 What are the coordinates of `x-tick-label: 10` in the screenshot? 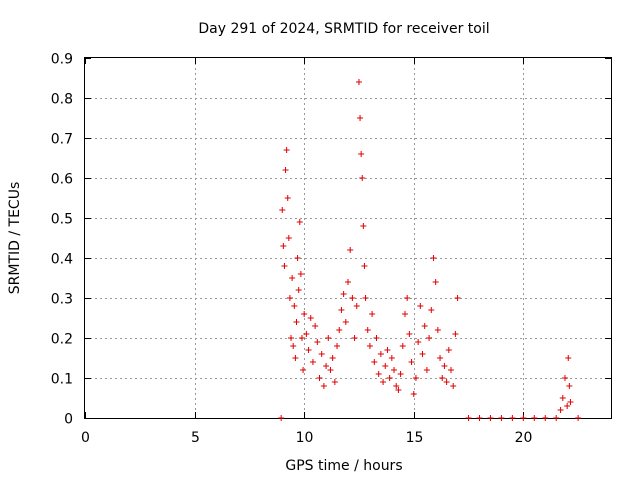 It's located at (305, 438).